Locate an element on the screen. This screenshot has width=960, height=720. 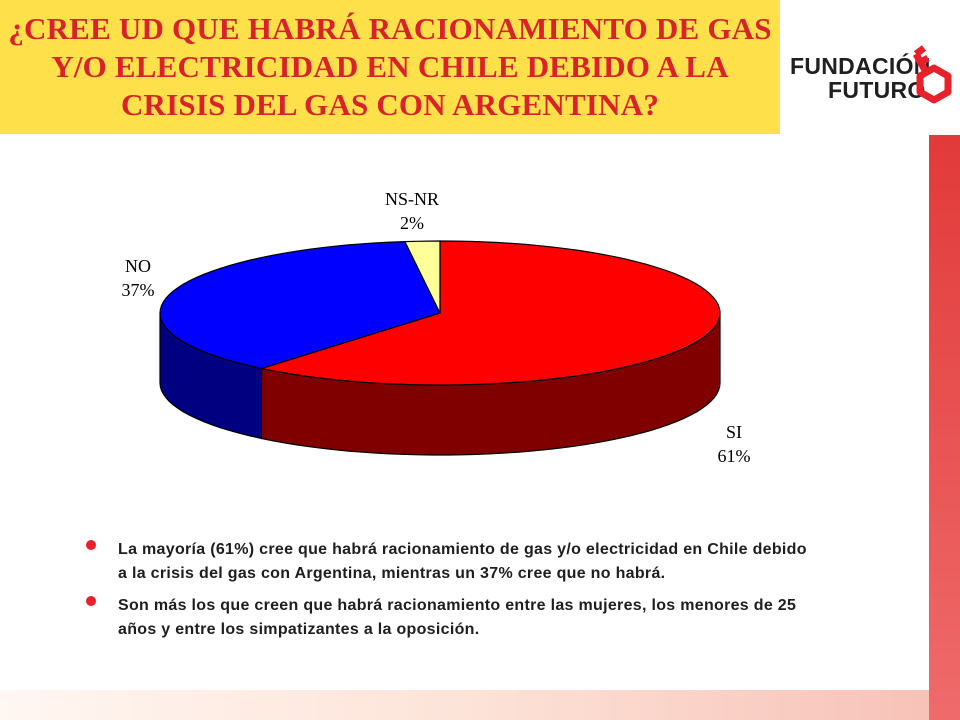
slice-value-si: 61% is located at coordinates (734, 456).